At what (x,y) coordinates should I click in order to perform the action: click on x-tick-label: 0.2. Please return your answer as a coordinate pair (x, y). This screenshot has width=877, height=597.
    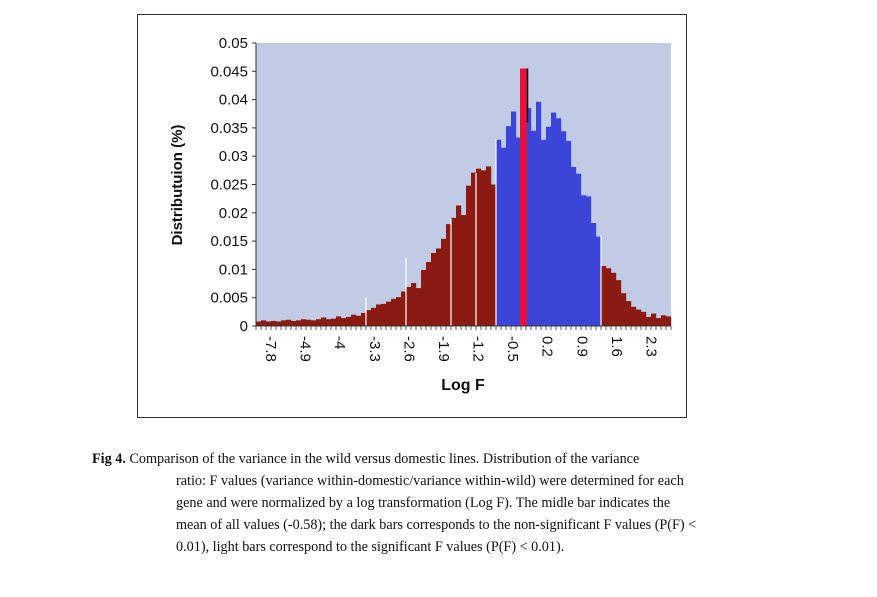
    Looking at the image, I should click on (547, 346).